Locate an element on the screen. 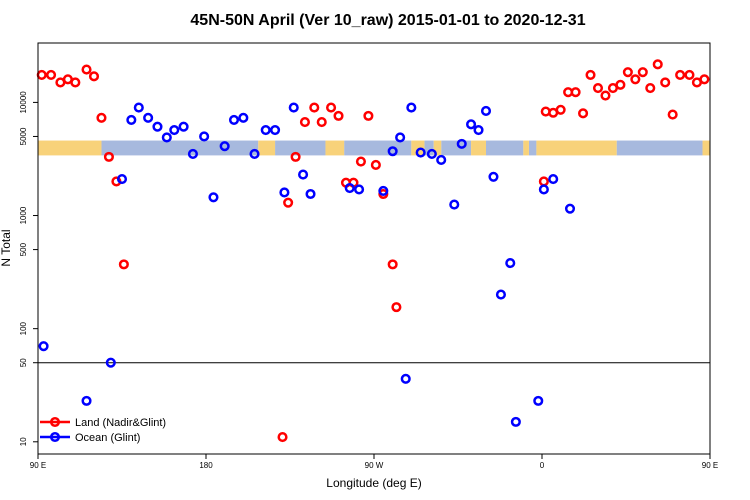  legend-land-marker is located at coordinates (55, 422).